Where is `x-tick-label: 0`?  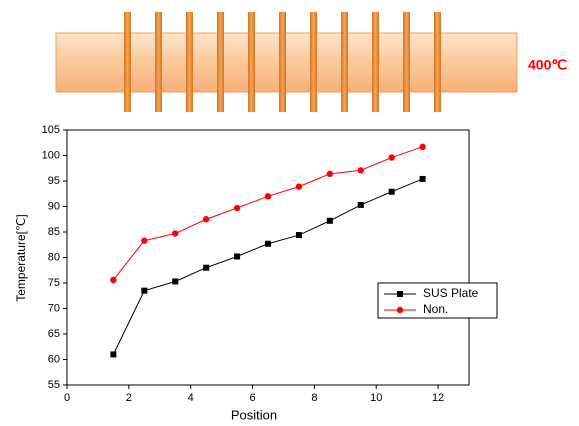 x-tick-label: 0 is located at coordinates (67, 398).